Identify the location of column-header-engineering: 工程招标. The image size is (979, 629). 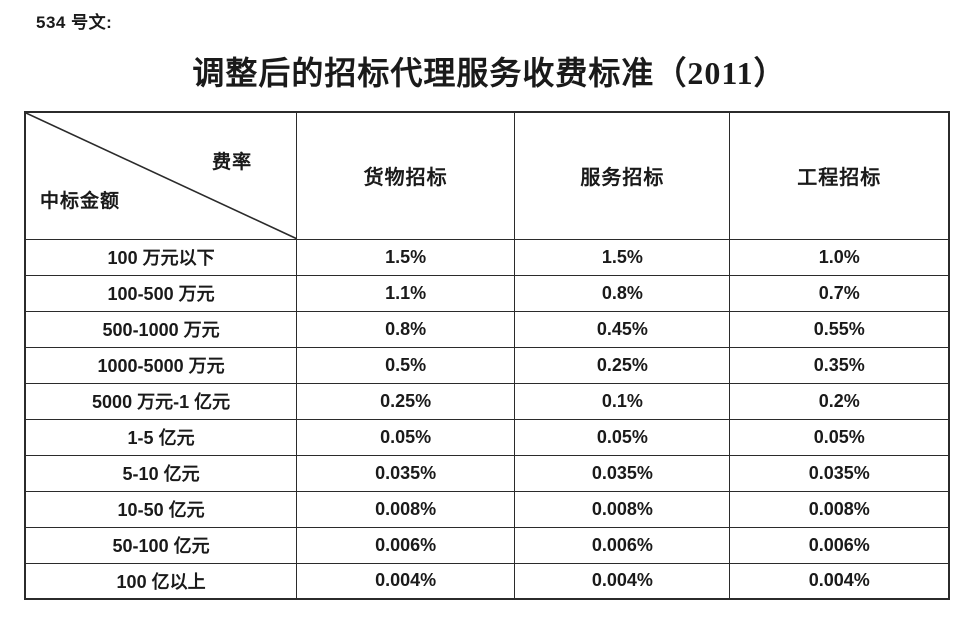
(839, 175).